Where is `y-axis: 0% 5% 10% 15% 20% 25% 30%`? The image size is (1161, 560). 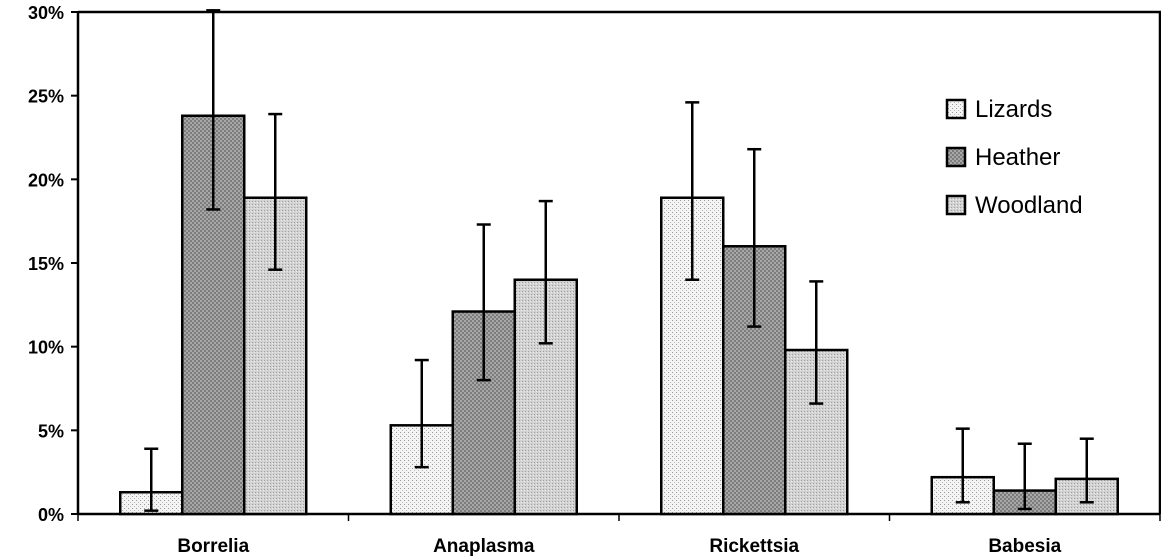 y-axis: 0% 5% 10% 15% 20% 25% 30% is located at coordinates (54, 264).